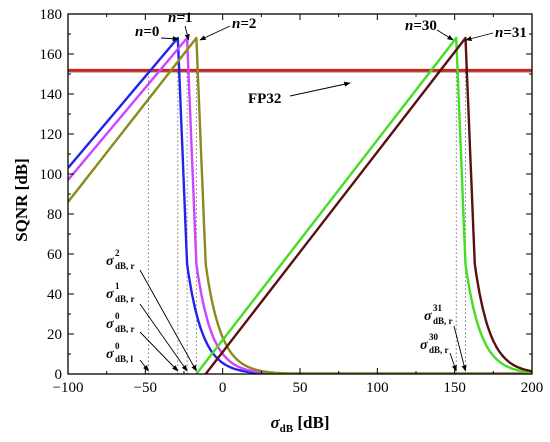  What do you see at coordinates (453, 362) in the screenshot?
I see `arrow-sigma-30-r` at bounding box center [453, 362].